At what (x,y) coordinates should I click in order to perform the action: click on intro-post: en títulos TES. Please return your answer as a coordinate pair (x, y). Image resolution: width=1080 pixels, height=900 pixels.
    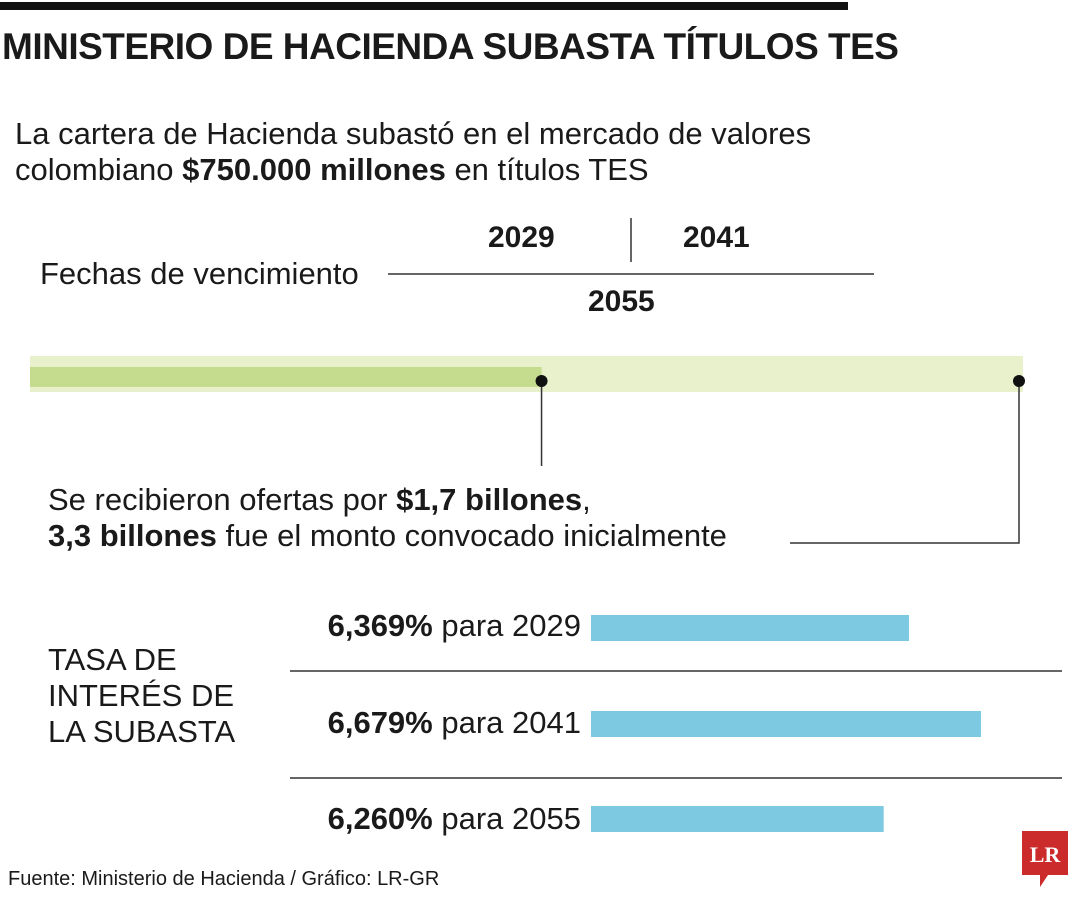
    Looking at the image, I should click on (547, 169).